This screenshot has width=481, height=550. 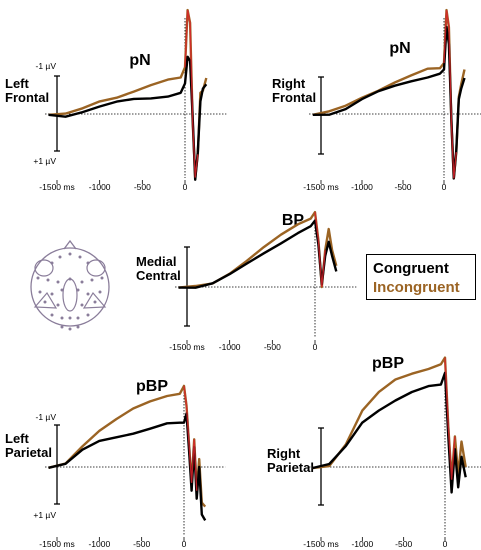 I want to click on legend: Congruent Incongruent, so click(x=421, y=277).